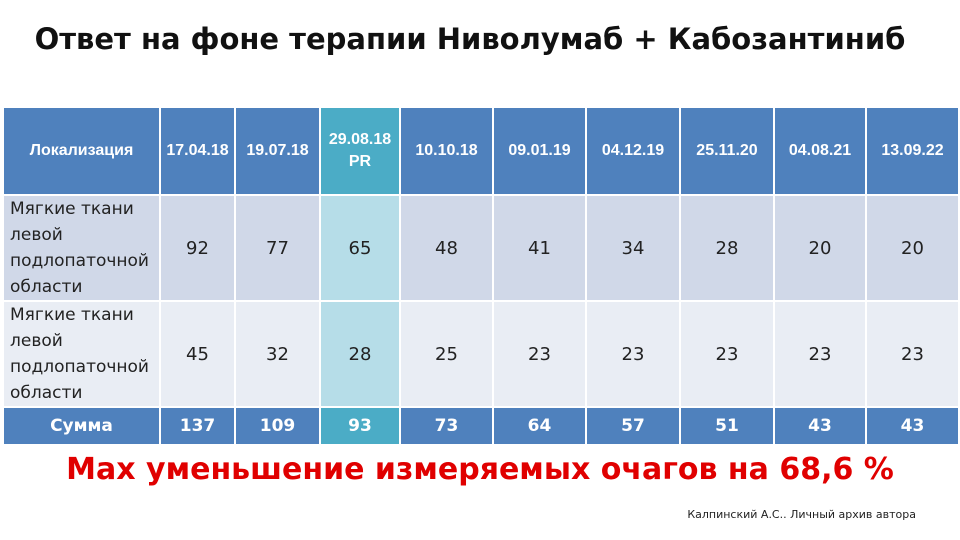 Image resolution: width=960 pixels, height=540 pixels. I want to click on sum-cell-highlighted: 93, so click(360, 426).